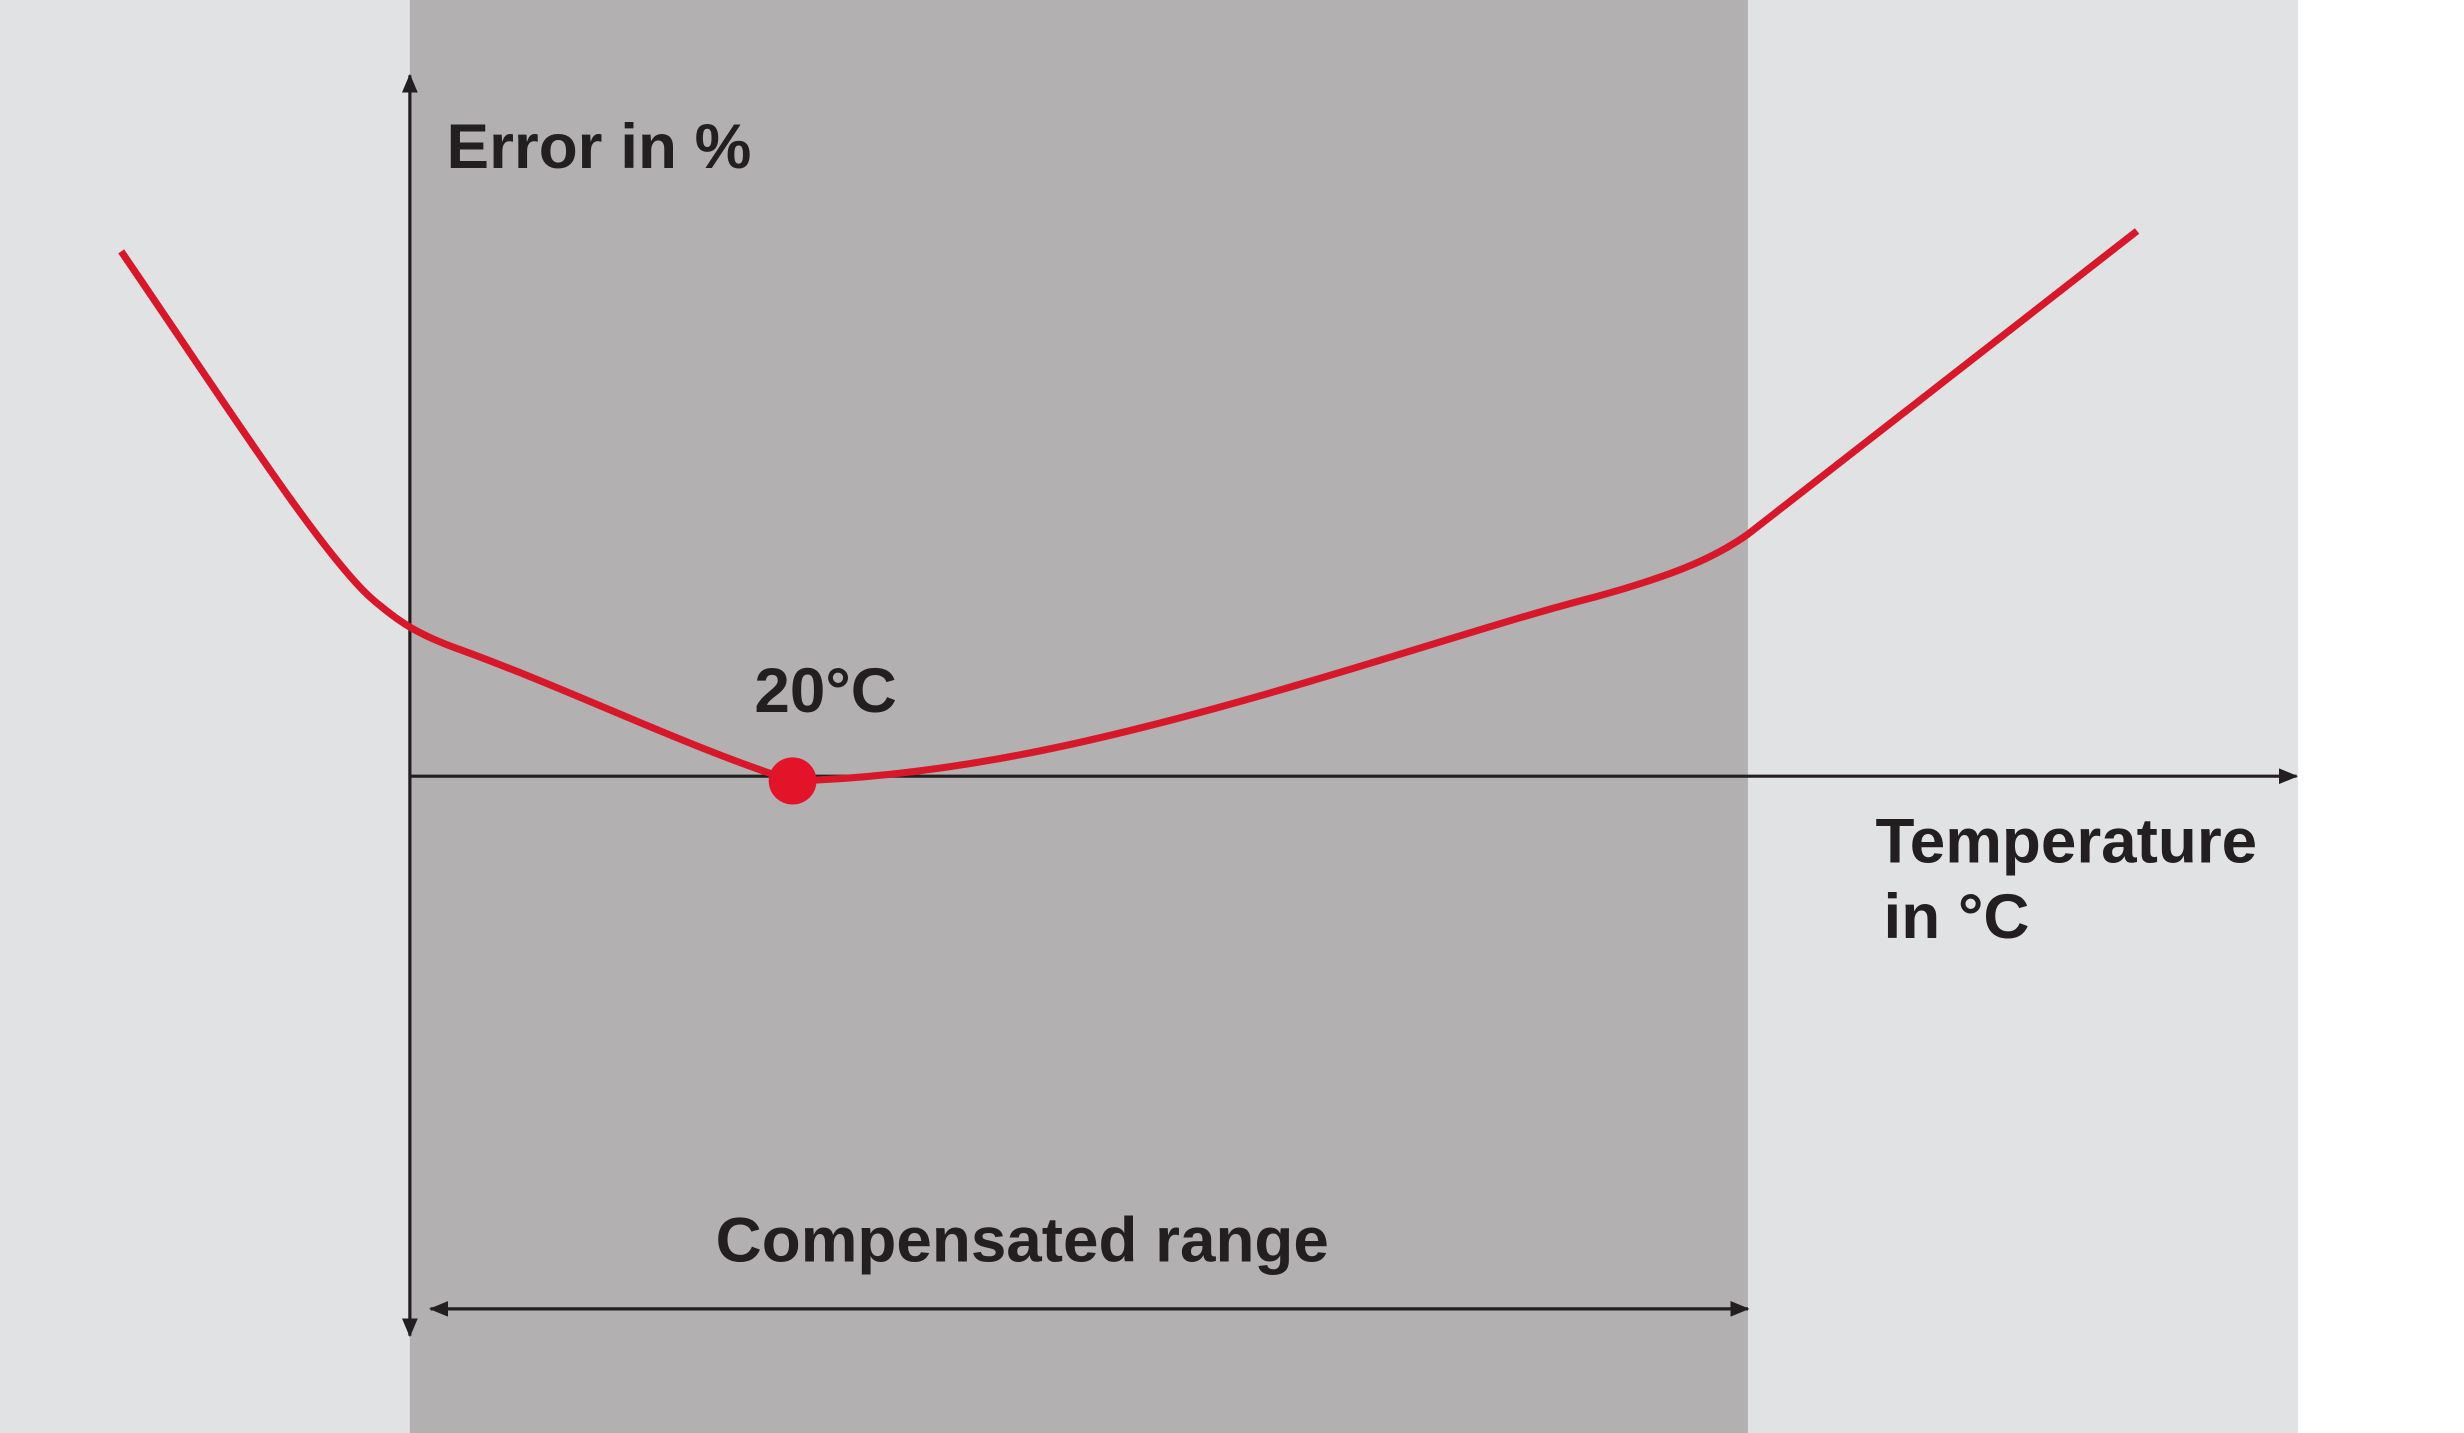  I want to click on y-axis-label: Error in %, so click(599, 147).